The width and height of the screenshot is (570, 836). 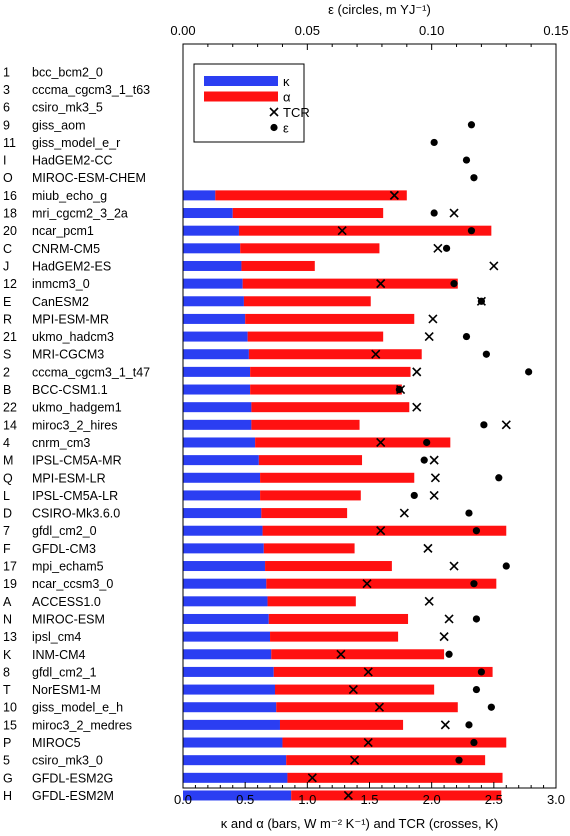 I want to click on model-code: P, so click(x=7, y=743).